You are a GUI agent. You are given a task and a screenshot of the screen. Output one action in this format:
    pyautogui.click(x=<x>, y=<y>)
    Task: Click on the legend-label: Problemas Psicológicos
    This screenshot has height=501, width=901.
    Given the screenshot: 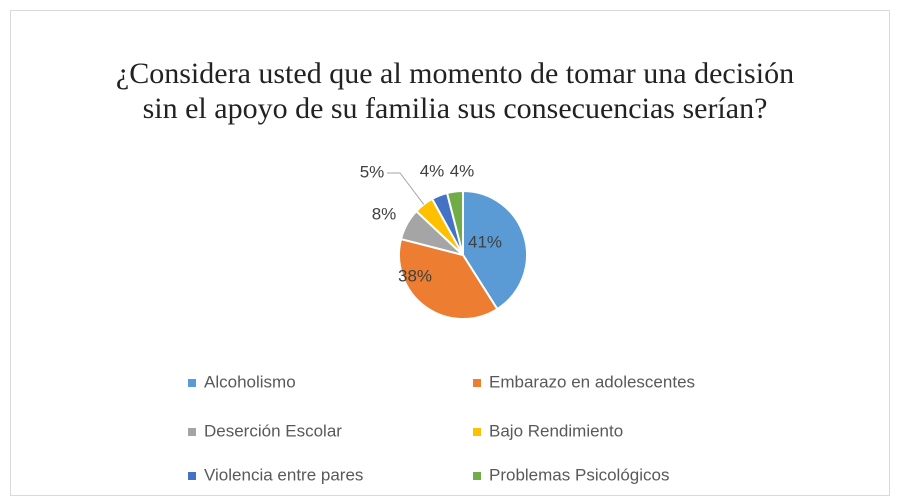 What is the action you would take?
    pyautogui.click(x=579, y=474)
    